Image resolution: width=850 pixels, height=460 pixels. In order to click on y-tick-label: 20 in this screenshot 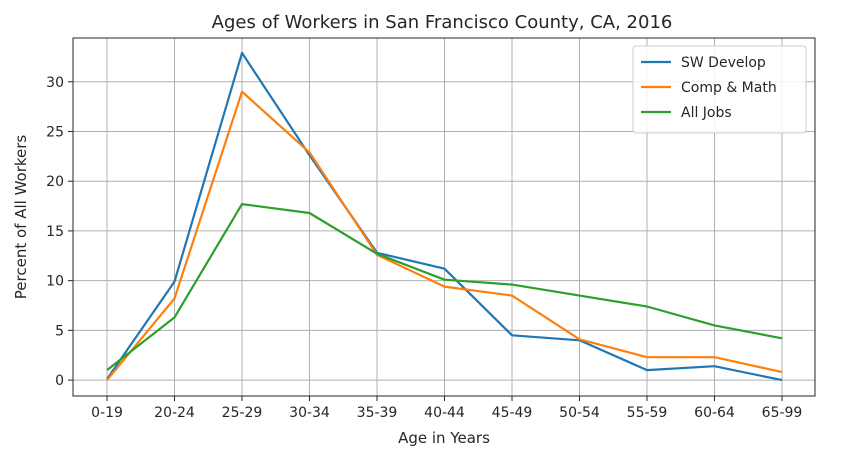, I will do `click(55, 182)`.